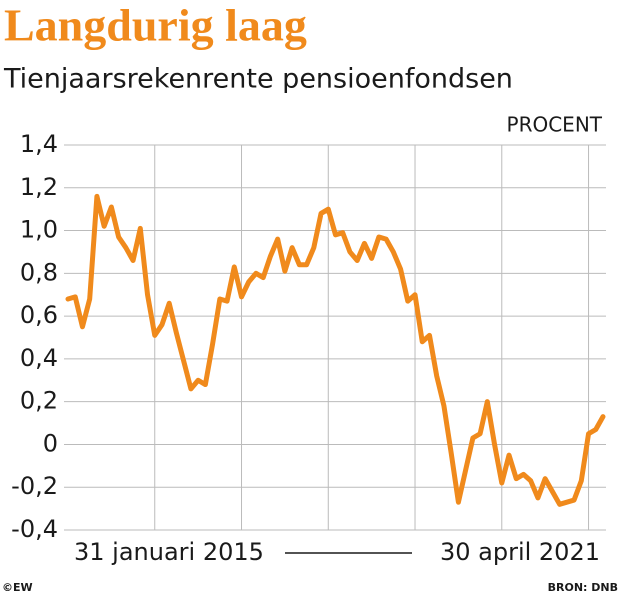 This screenshot has width=622, height=600. Describe the element at coordinates (39, 272) in the screenshot. I see `y-tick-label: 0,8` at that location.